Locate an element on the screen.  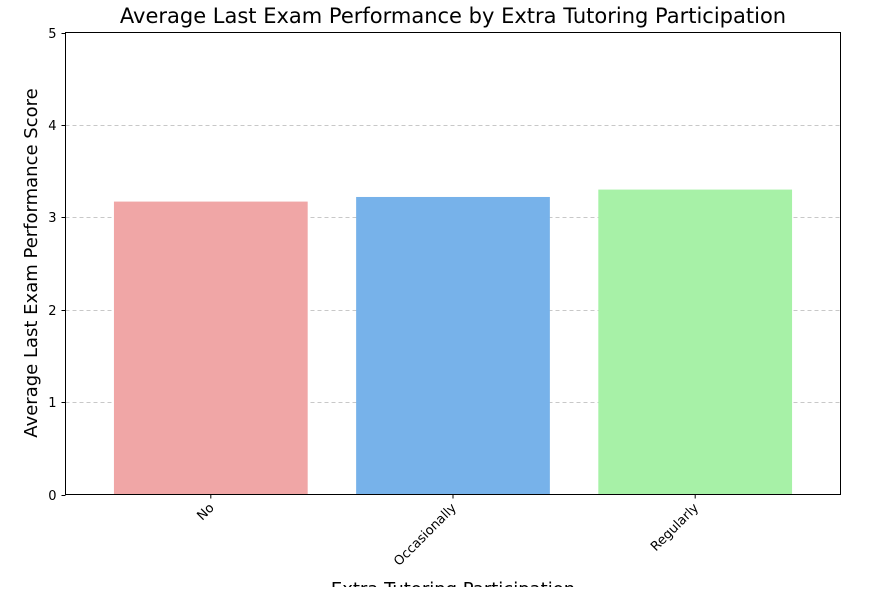
x-tick-label: Regularly is located at coordinates (675, 528).